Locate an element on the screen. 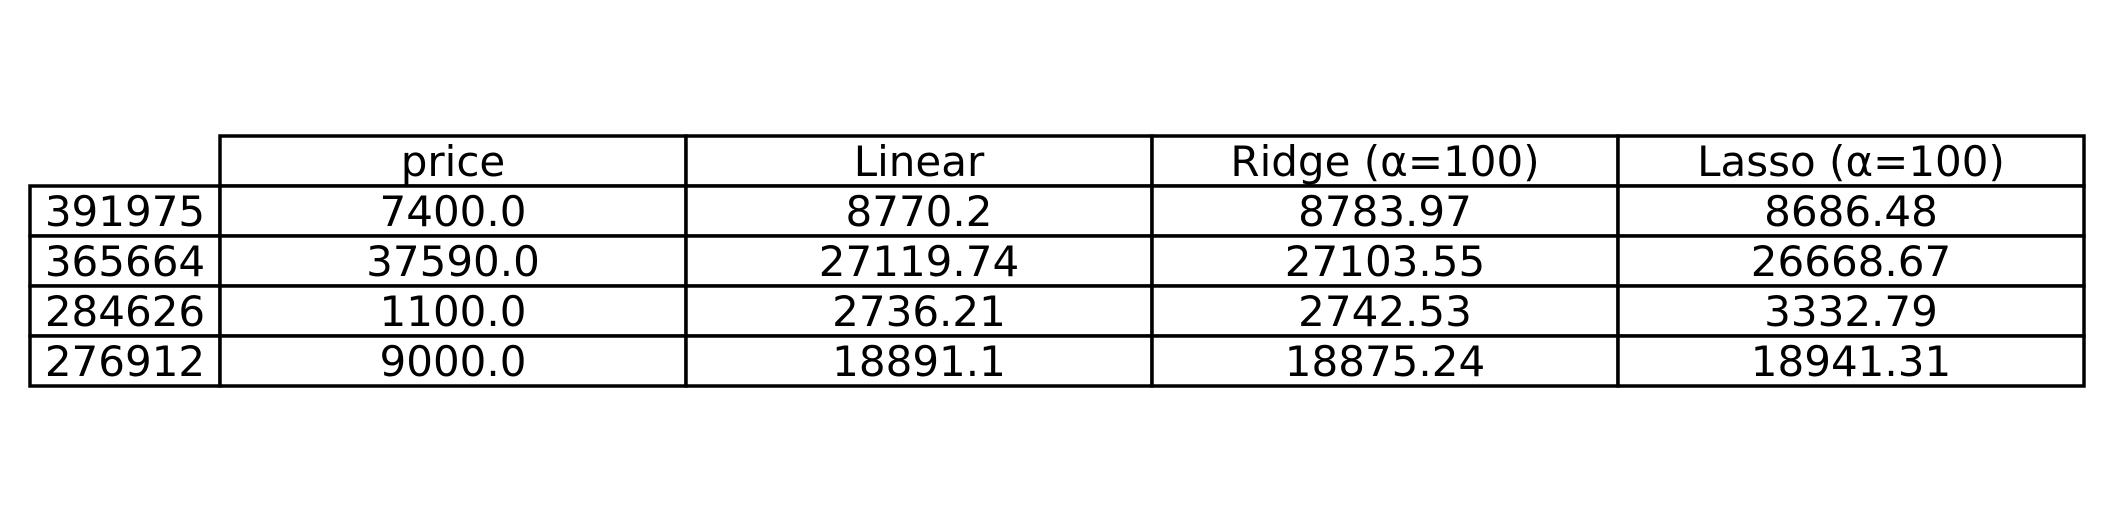 This screenshot has width=2110, height=522. table-cell-365664-lasso-100-border is located at coordinates (1851, 261).